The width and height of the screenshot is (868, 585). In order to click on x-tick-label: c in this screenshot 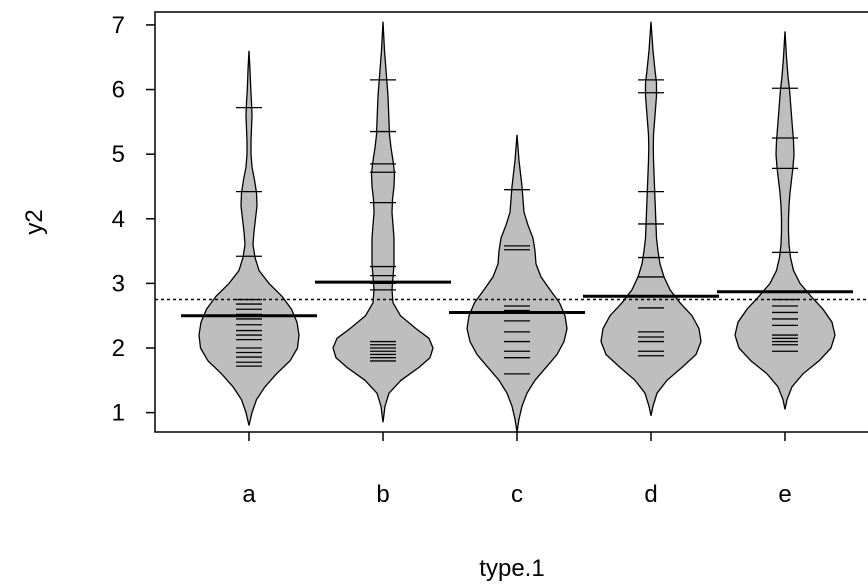, I will do `click(517, 494)`.